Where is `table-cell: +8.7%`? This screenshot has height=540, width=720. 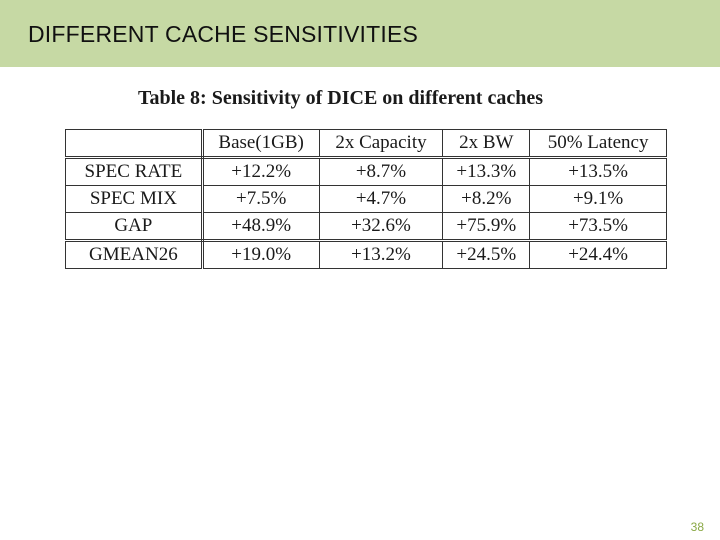 table-cell: +8.7% is located at coordinates (381, 171).